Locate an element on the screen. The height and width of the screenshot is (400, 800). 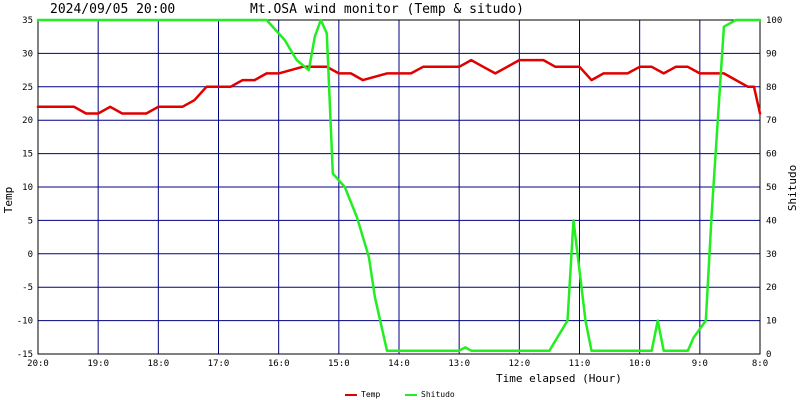
x-tick-label: 14:0 is located at coordinates (399, 364).